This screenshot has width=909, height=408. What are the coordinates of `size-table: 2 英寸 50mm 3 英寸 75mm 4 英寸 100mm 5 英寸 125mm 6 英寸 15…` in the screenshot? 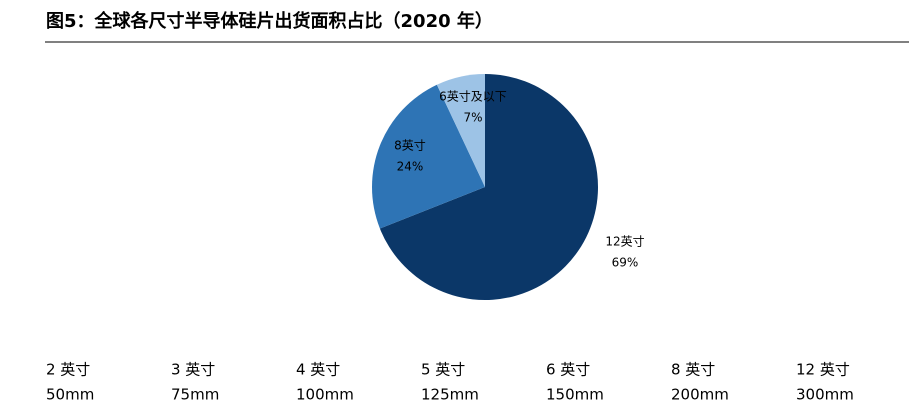 It's located at (450, 382).